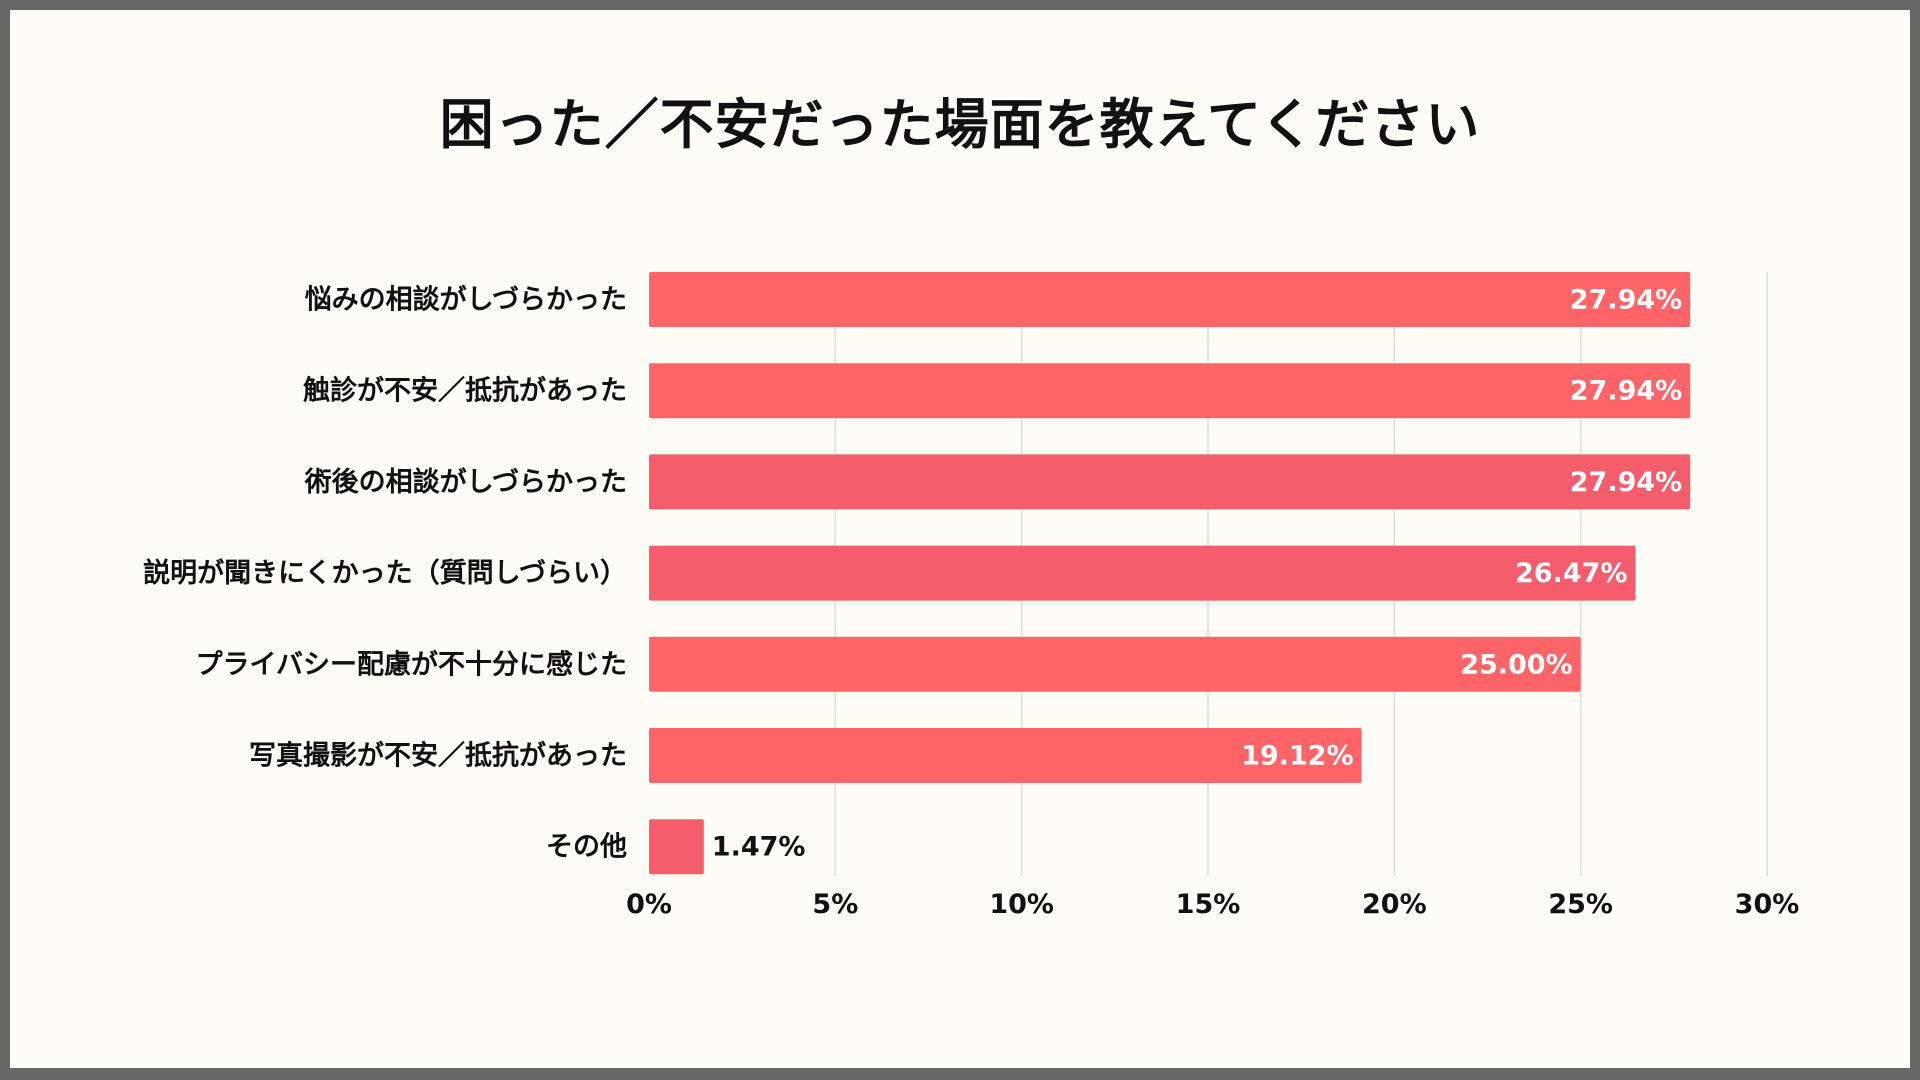  What do you see at coordinates (960, 124) in the screenshot?
I see `chart-title: 困った／不安だった場面を教えてください` at bounding box center [960, 124].